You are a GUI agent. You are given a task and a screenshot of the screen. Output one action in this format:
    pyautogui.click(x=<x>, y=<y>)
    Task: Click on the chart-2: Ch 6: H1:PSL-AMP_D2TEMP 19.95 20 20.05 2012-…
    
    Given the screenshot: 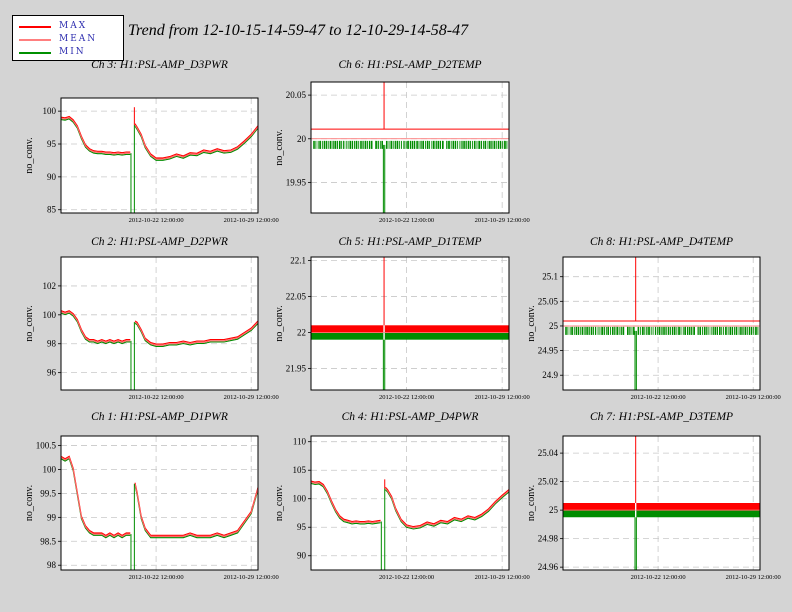 What is the action you would take?
    pyautogui.click(x=402, y=141)
    